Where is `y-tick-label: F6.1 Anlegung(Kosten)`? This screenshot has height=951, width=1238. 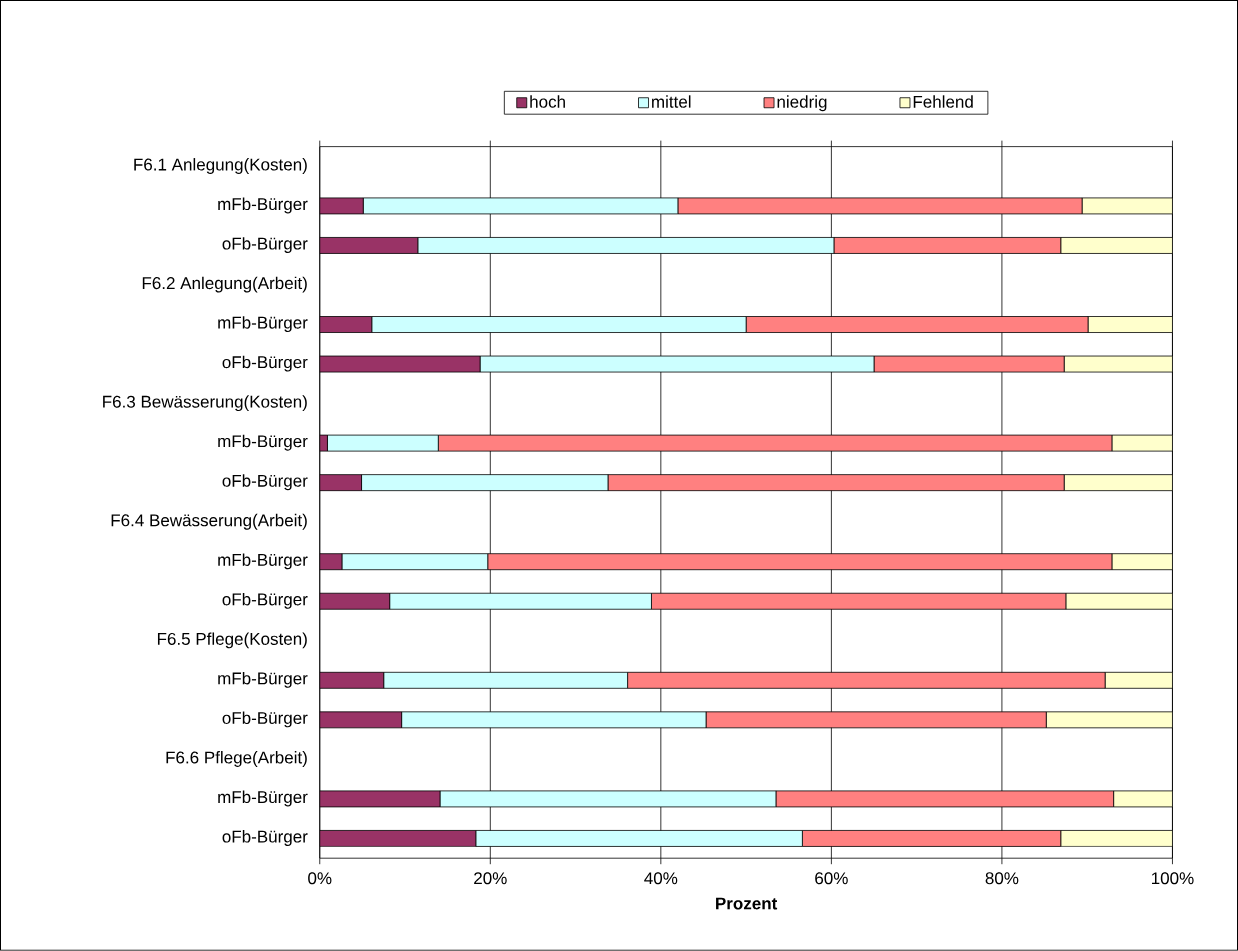
y-tick-label: F6.1 Anlegung(Kosten) is located at coordinates (220, 166).